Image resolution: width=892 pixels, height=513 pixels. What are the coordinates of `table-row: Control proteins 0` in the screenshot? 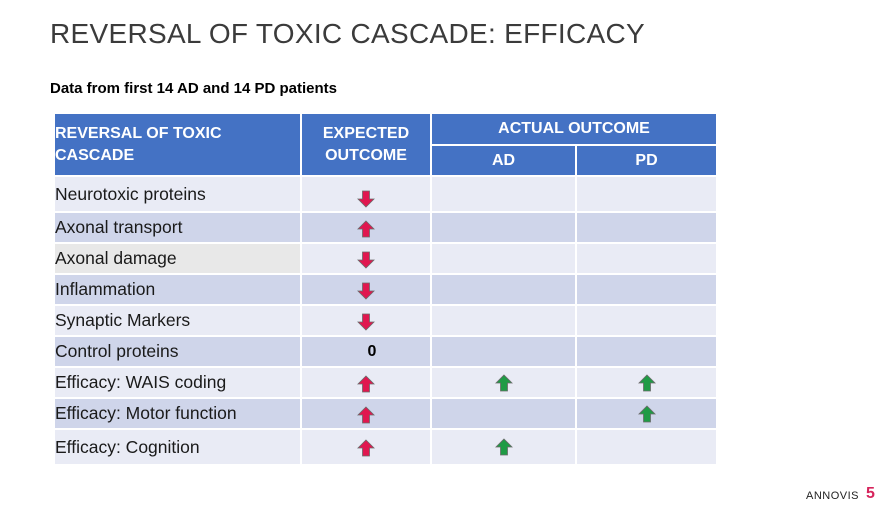 It's located at (386, 351).